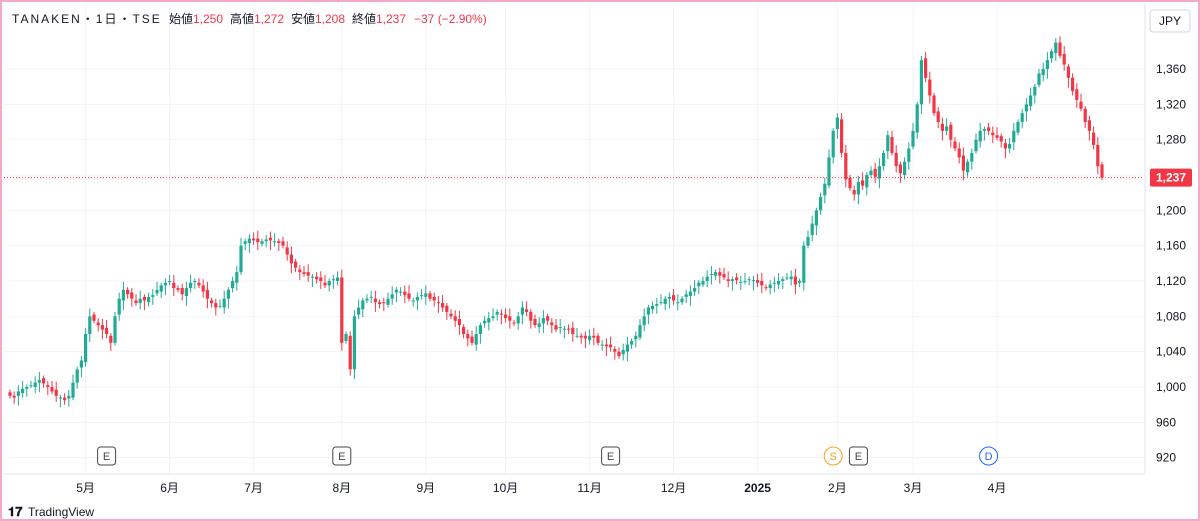 The height and width of the screenshot is (521, 1200). I want to click on currency-box, so click(1170, 21).